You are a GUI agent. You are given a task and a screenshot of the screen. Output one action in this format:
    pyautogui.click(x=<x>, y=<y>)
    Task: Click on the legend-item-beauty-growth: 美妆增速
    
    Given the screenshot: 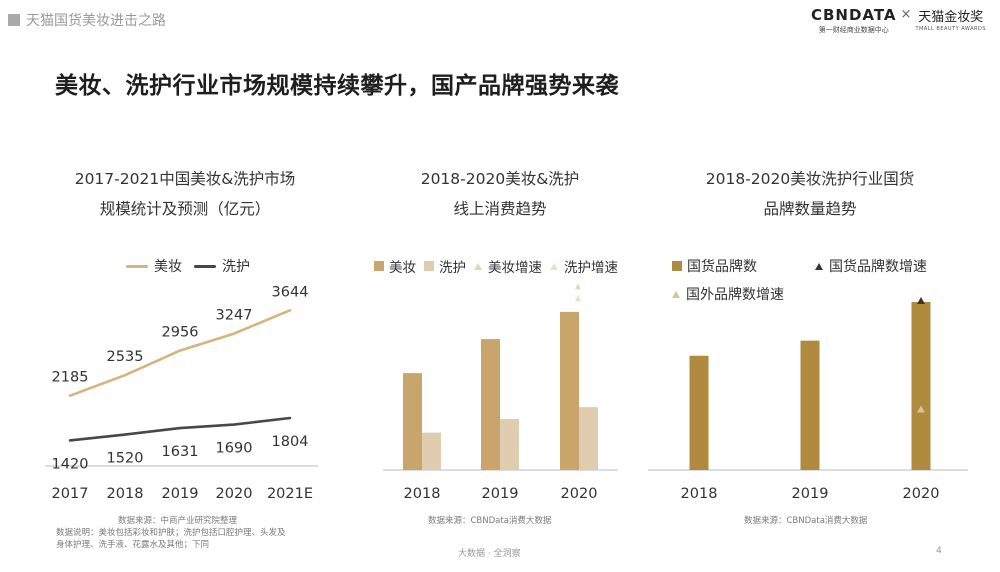 What is the action you would take?
    pyautogui.click(x=508, y=266)
    